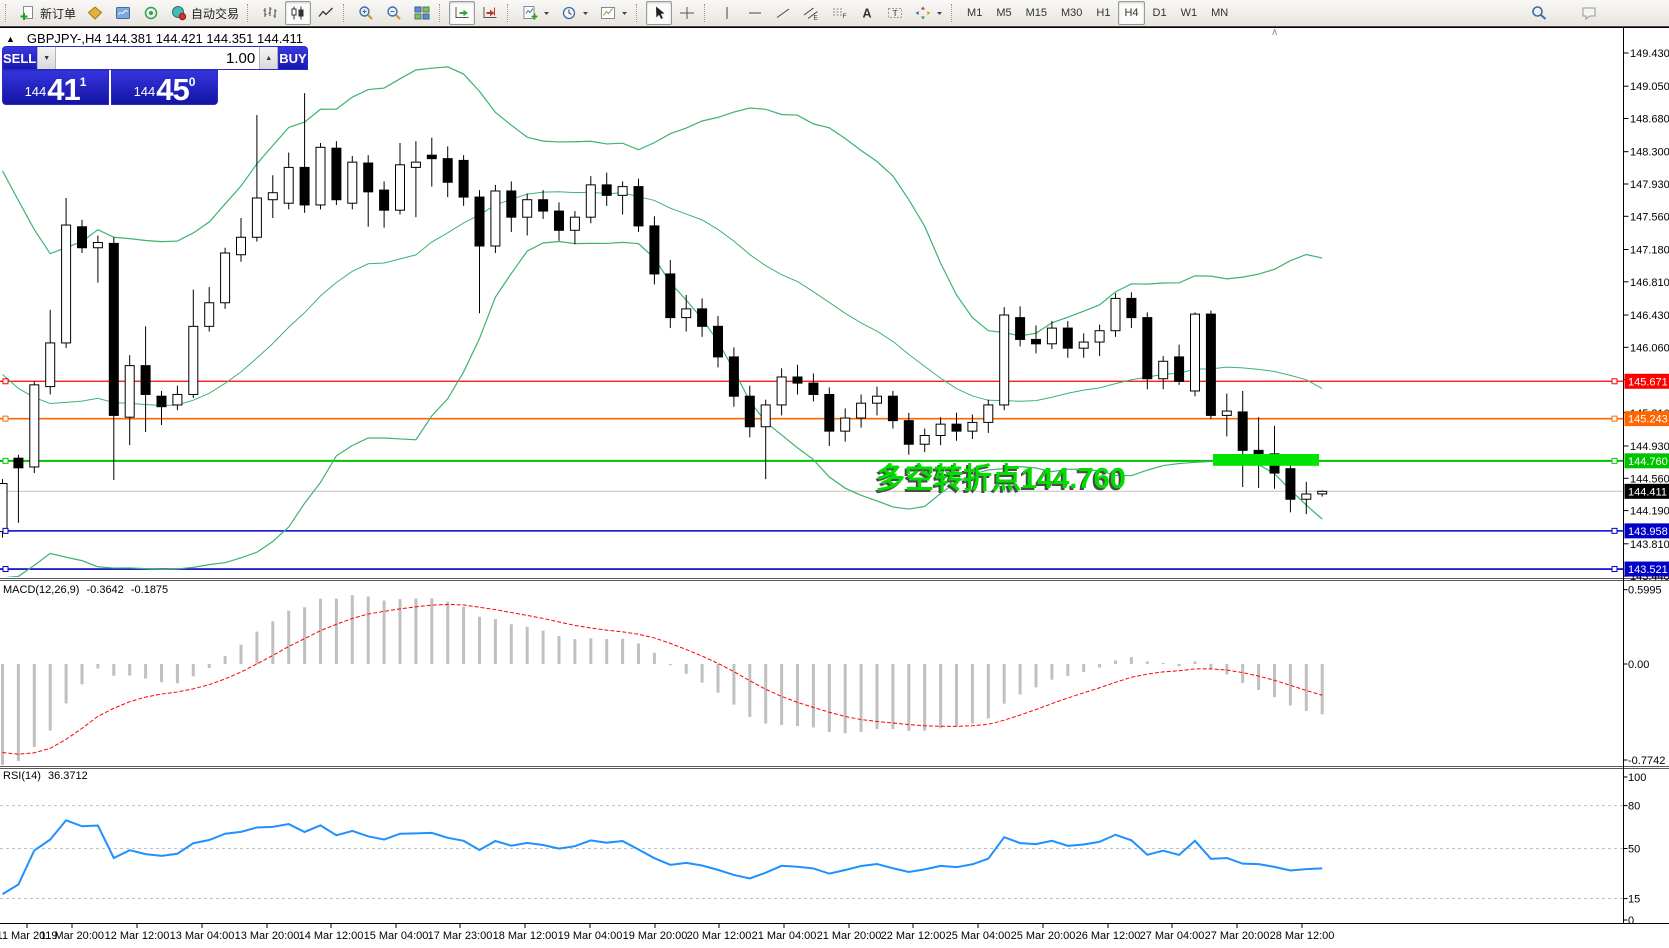 The height and width of the screenshot is (948, 1669). What do you see at coordinates (1302, 936) in the screenshot?
I see `svg-text: 28 Mar 12:00` at bounding box center [1302, 936].